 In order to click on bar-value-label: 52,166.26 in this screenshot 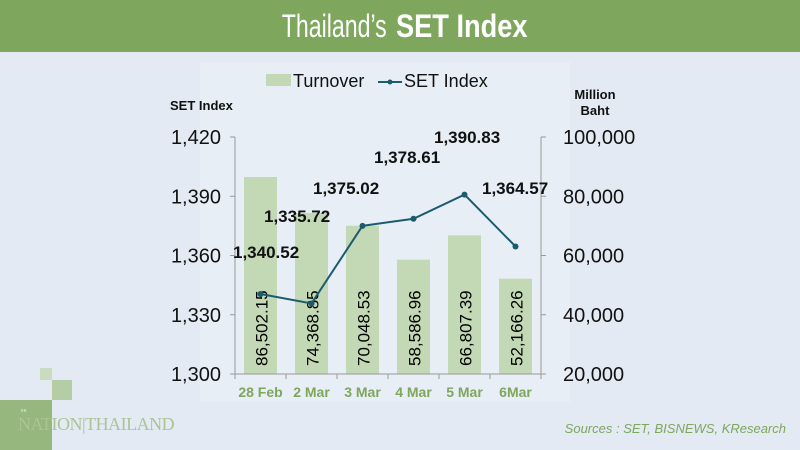, I will do `click(517, 328)`.